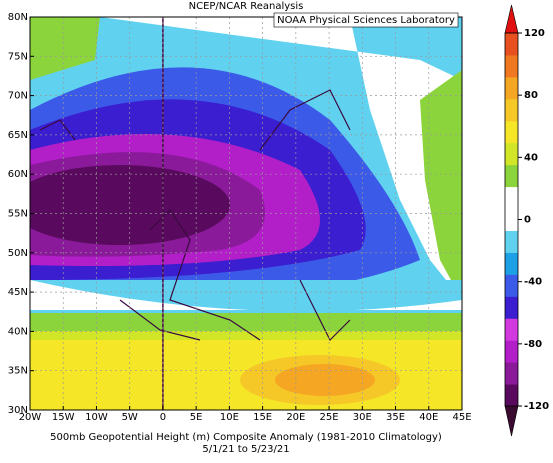 This screenshot has width=553, height=463. I want to click on colorbar-label: 40, so click(531, 157).